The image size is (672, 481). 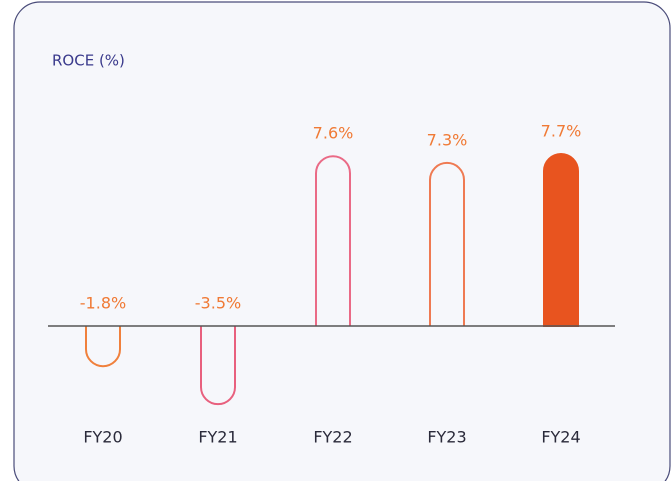 What do you see at coordinates (446, 437) in the screenshot?
I see `x-tick-label: FY23` at bounding box center [446, 437].